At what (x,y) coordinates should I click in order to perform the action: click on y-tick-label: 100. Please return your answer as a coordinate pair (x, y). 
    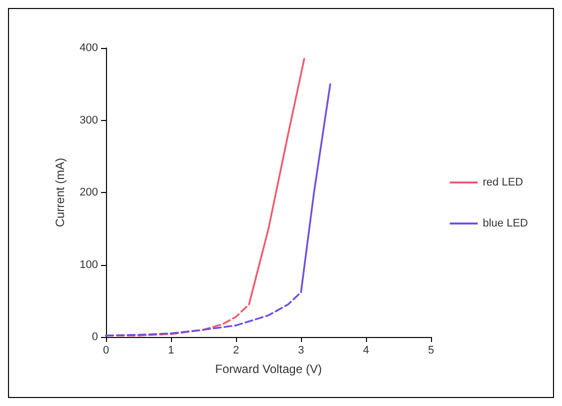
    Looking at the image, I should click on (89, 264).